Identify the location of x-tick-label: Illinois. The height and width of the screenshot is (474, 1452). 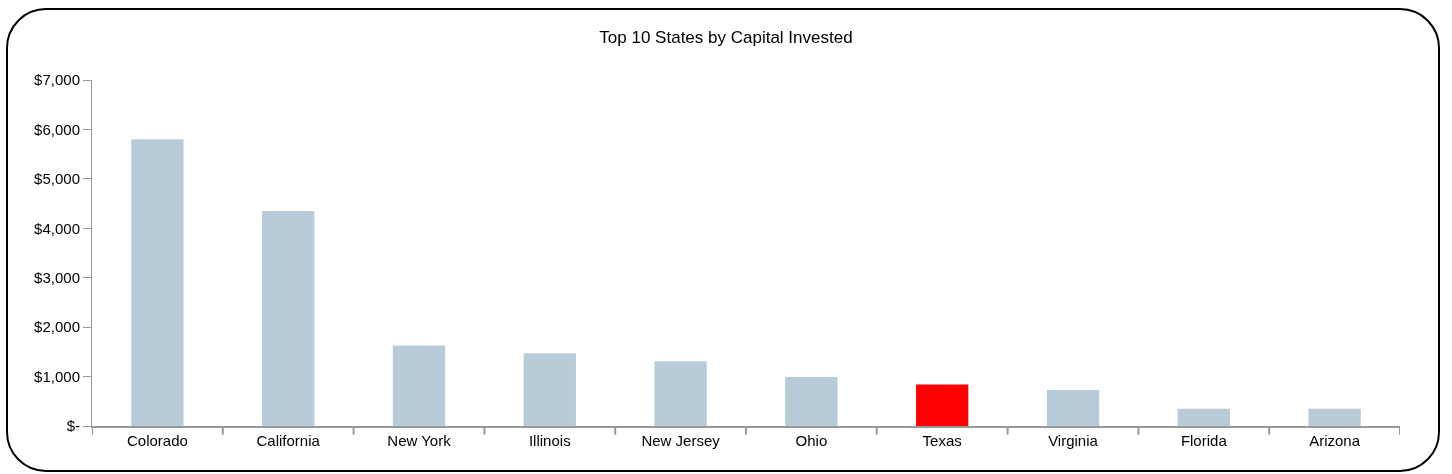
(549, 440).